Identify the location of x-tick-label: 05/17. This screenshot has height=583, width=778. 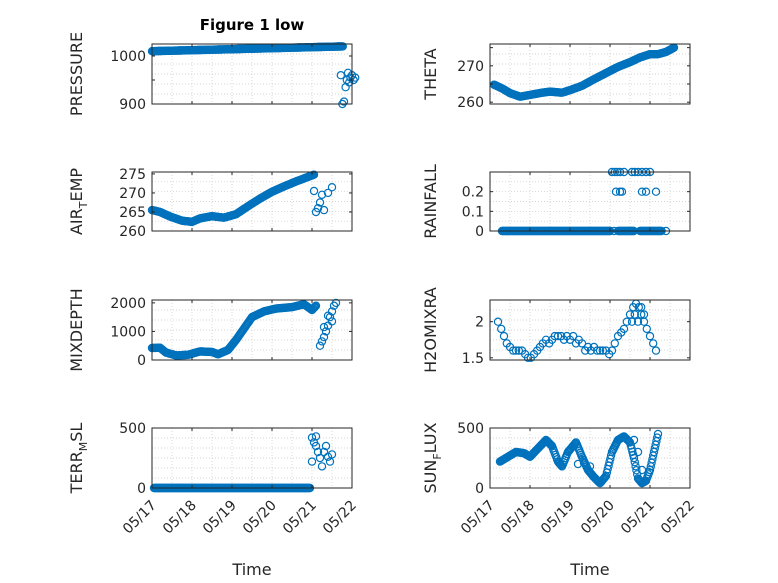
(478, 518).